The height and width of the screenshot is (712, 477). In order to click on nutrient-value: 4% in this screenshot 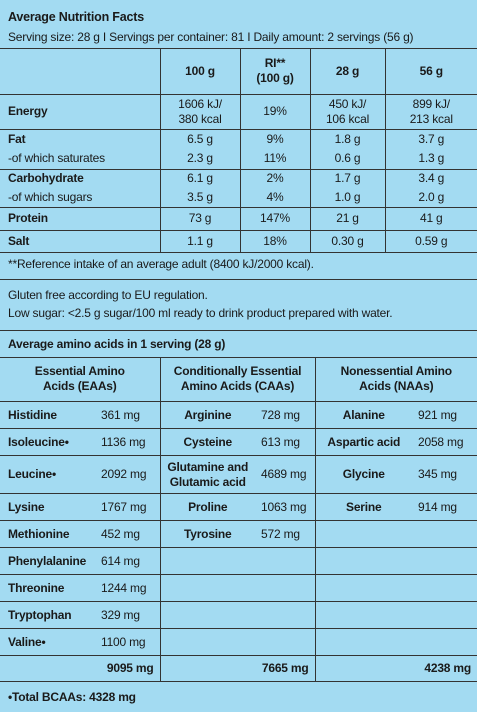, I will do `click(274, 198)`.